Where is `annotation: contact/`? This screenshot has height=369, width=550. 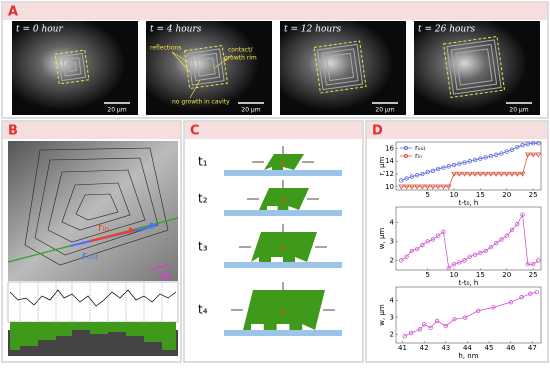
annotation: contact/ is located at coordinates (240, 50).